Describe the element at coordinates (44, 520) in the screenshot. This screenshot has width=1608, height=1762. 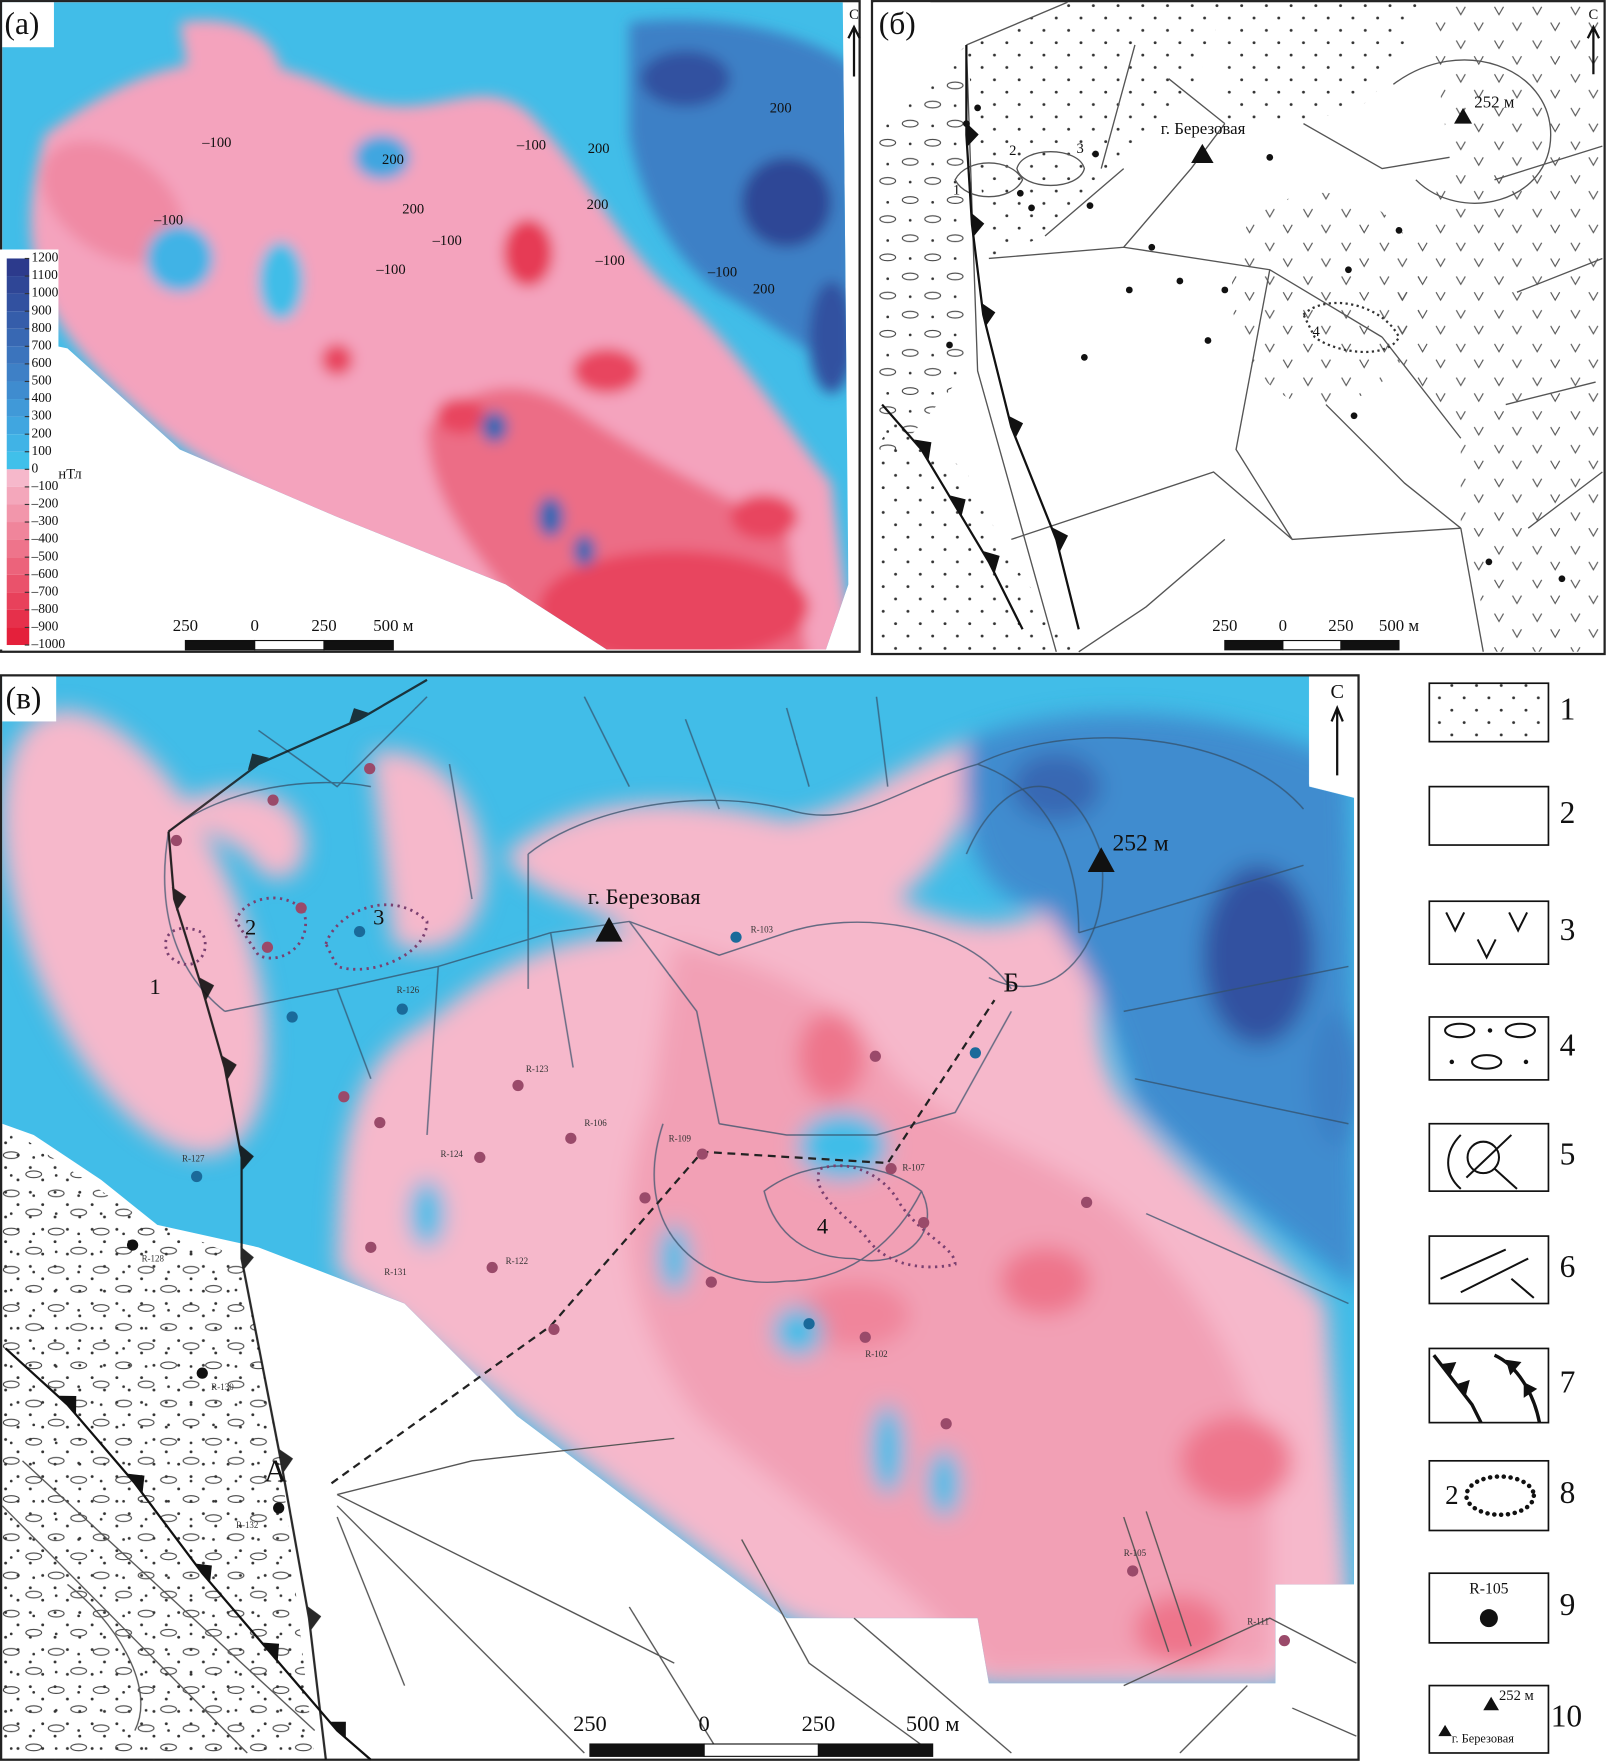
I see `colorbar-tick-label: –300` at that location.